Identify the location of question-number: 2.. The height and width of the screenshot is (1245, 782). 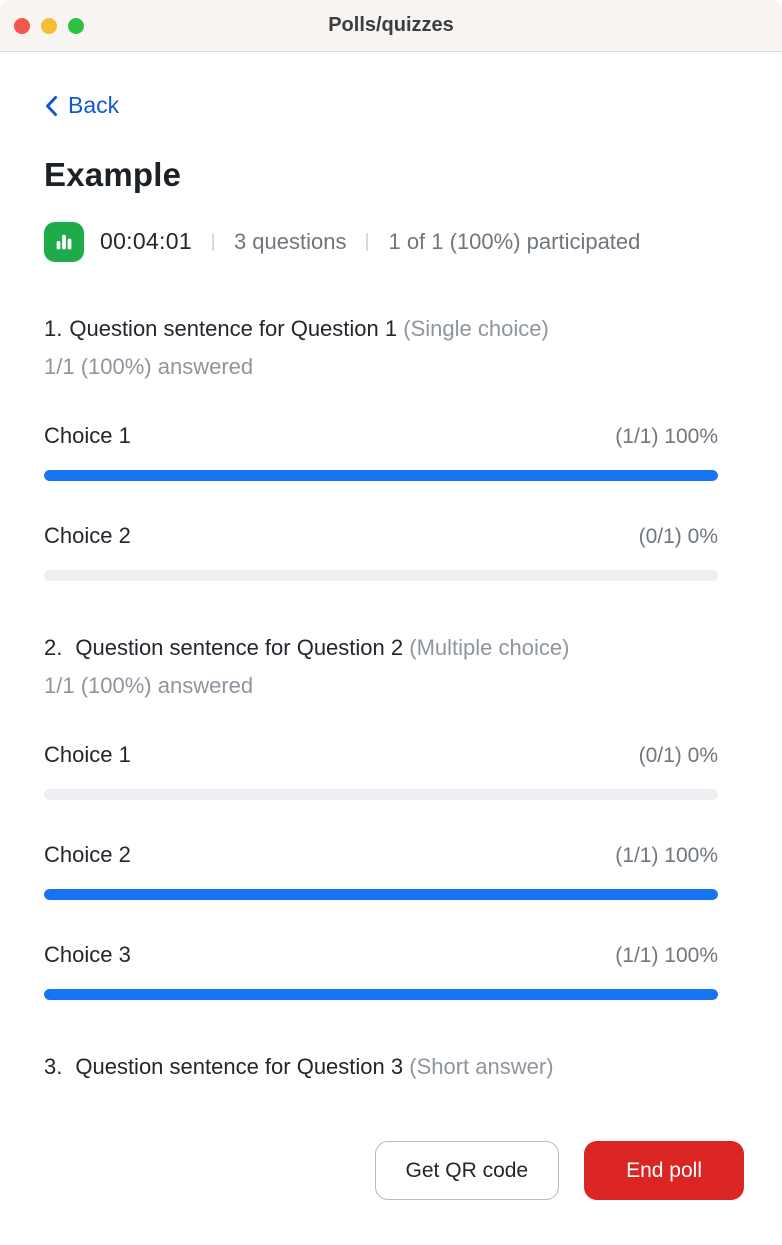
(53, 647).